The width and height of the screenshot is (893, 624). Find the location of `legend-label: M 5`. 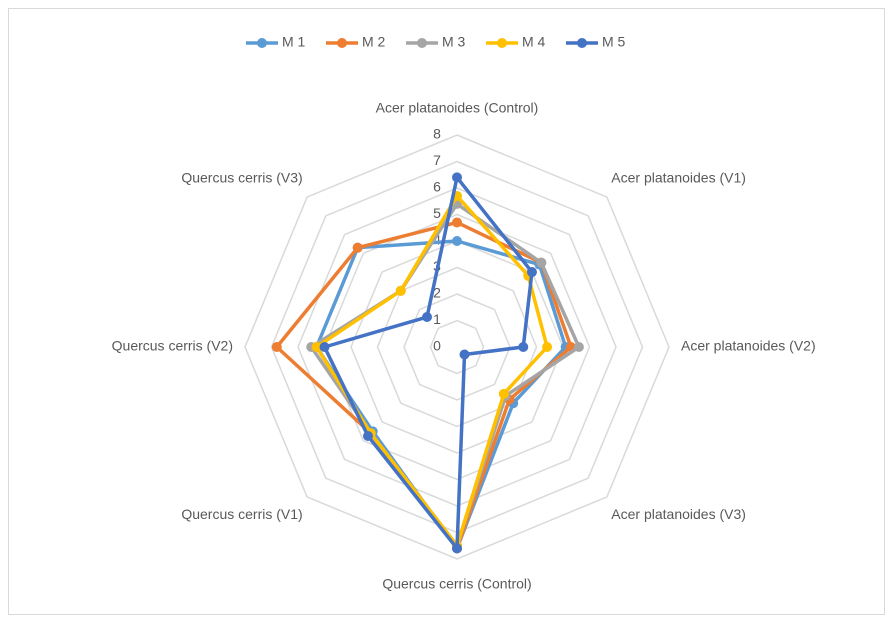

legend-label: M 5 is located at coordinates (614, 42).